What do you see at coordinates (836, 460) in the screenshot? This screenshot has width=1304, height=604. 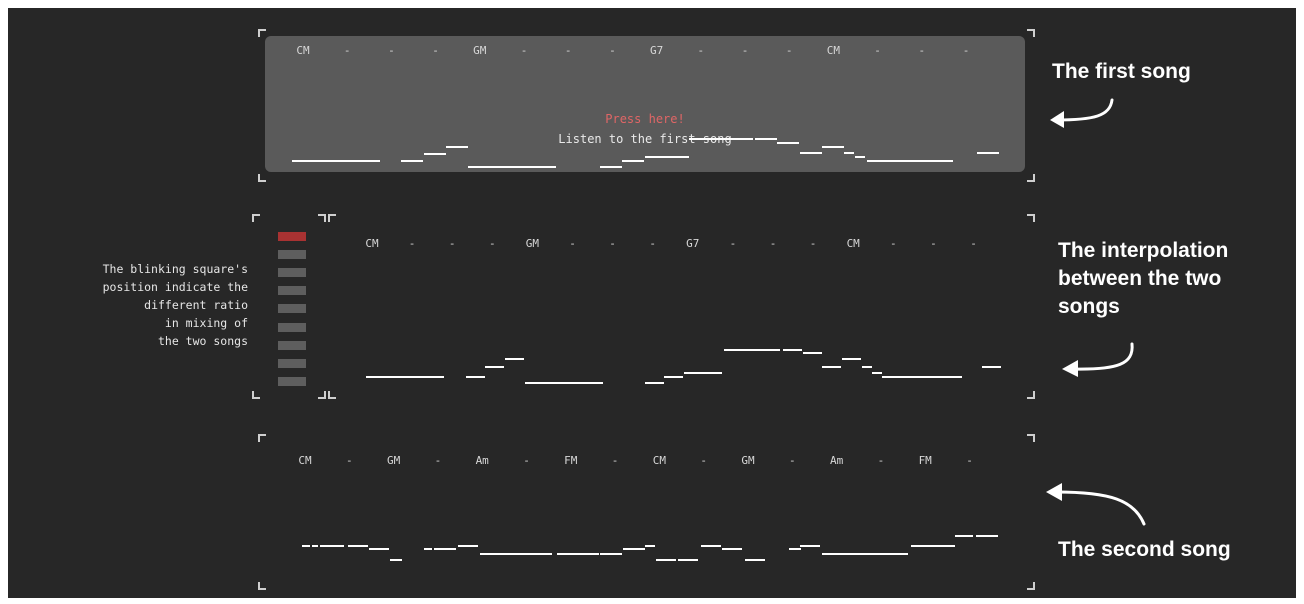 I see `chord-label: Am` at bounding box center [836, 460].